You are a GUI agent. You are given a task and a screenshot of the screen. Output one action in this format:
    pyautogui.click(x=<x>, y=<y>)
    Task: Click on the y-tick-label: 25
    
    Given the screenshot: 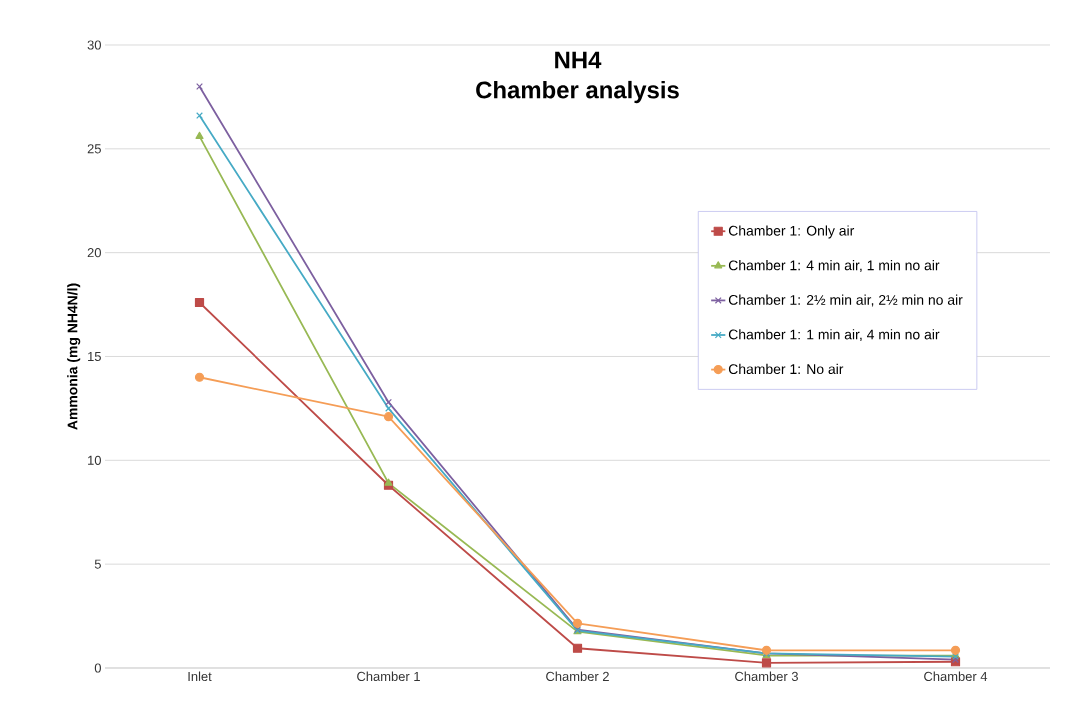 What is the action you would take?
    pyautogui.click(x=94, y=149)
    